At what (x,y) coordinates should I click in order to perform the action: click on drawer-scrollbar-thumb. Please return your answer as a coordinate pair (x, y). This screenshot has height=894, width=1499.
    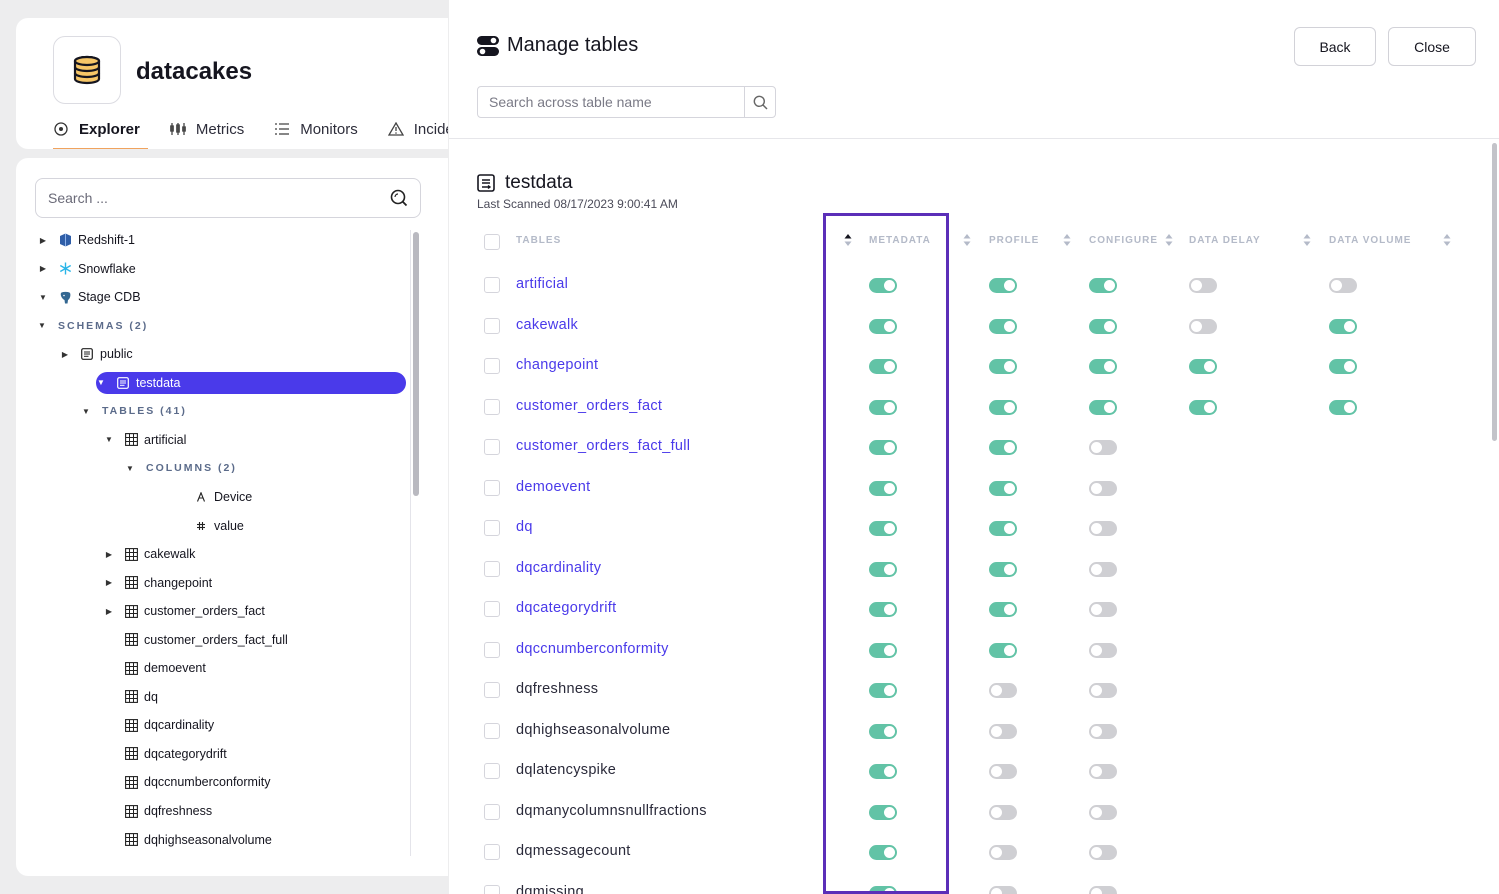
    Looking at the image, I should click on (1494, 292).